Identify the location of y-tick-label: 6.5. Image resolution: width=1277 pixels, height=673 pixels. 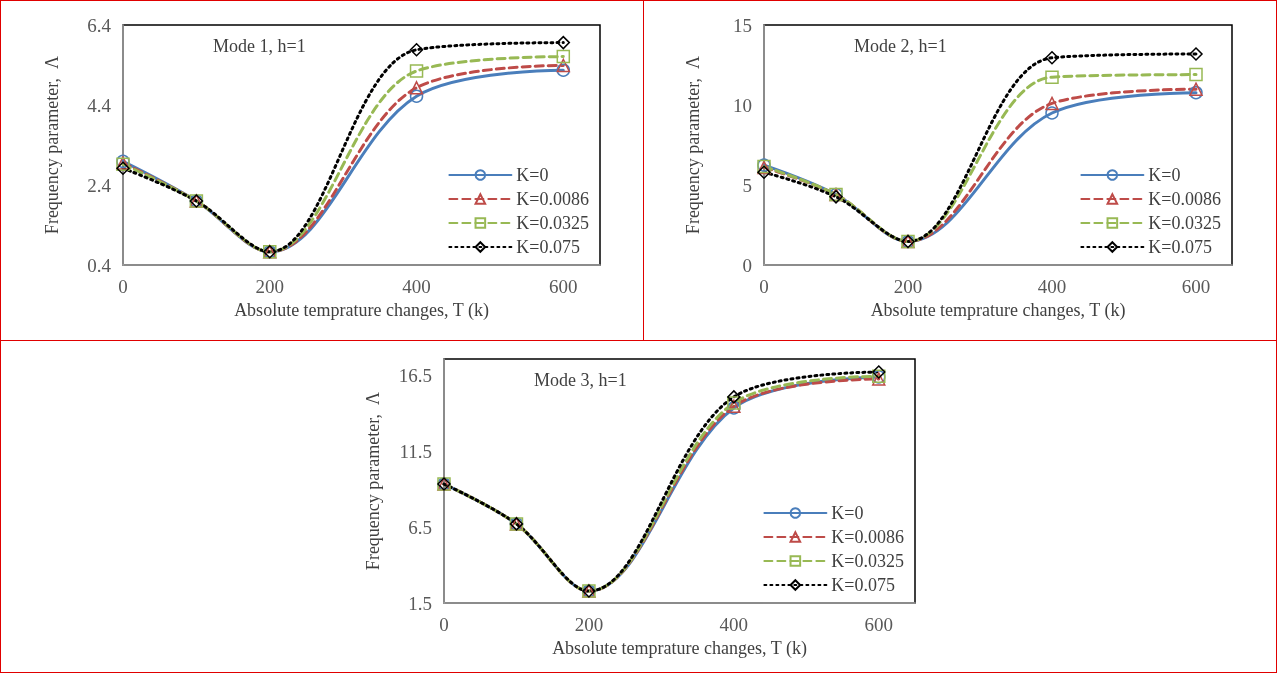
(420, 527).